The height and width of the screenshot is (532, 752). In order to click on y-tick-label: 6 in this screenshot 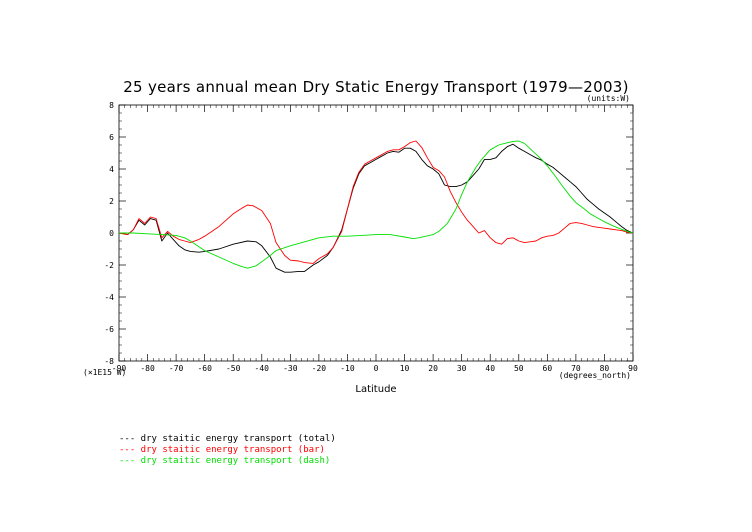, I will do `click(111, 137)`.